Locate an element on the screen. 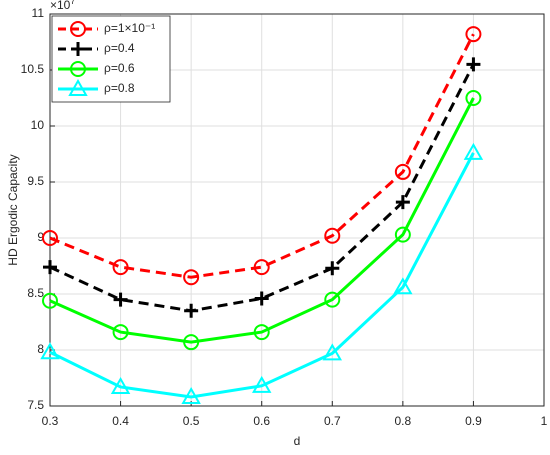 This screenshot has width=550, height=455. x-tick-label: 0.9 is located at coordinates (473, 421).